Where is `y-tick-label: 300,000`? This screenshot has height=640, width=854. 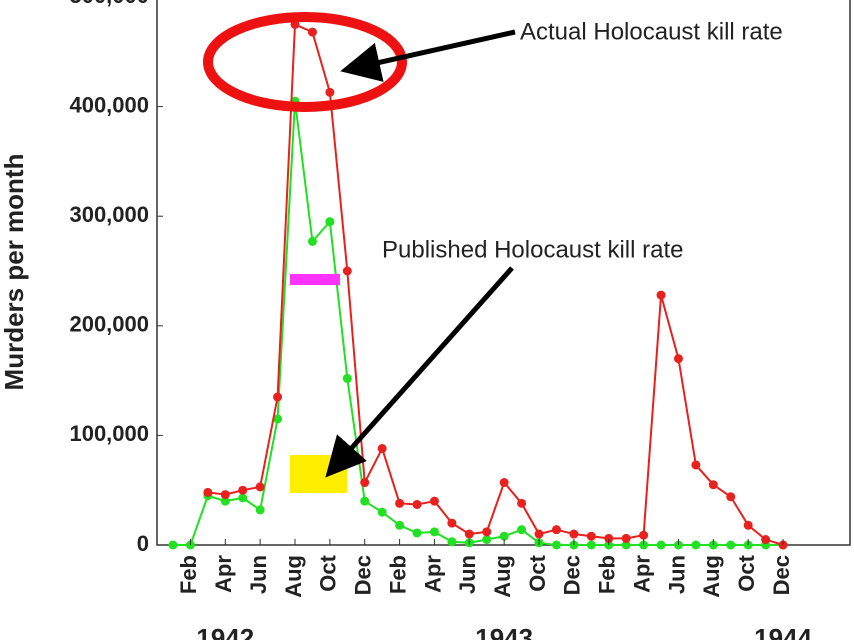 y-tick-label: 300,000 is located at coordinates (109, 214).